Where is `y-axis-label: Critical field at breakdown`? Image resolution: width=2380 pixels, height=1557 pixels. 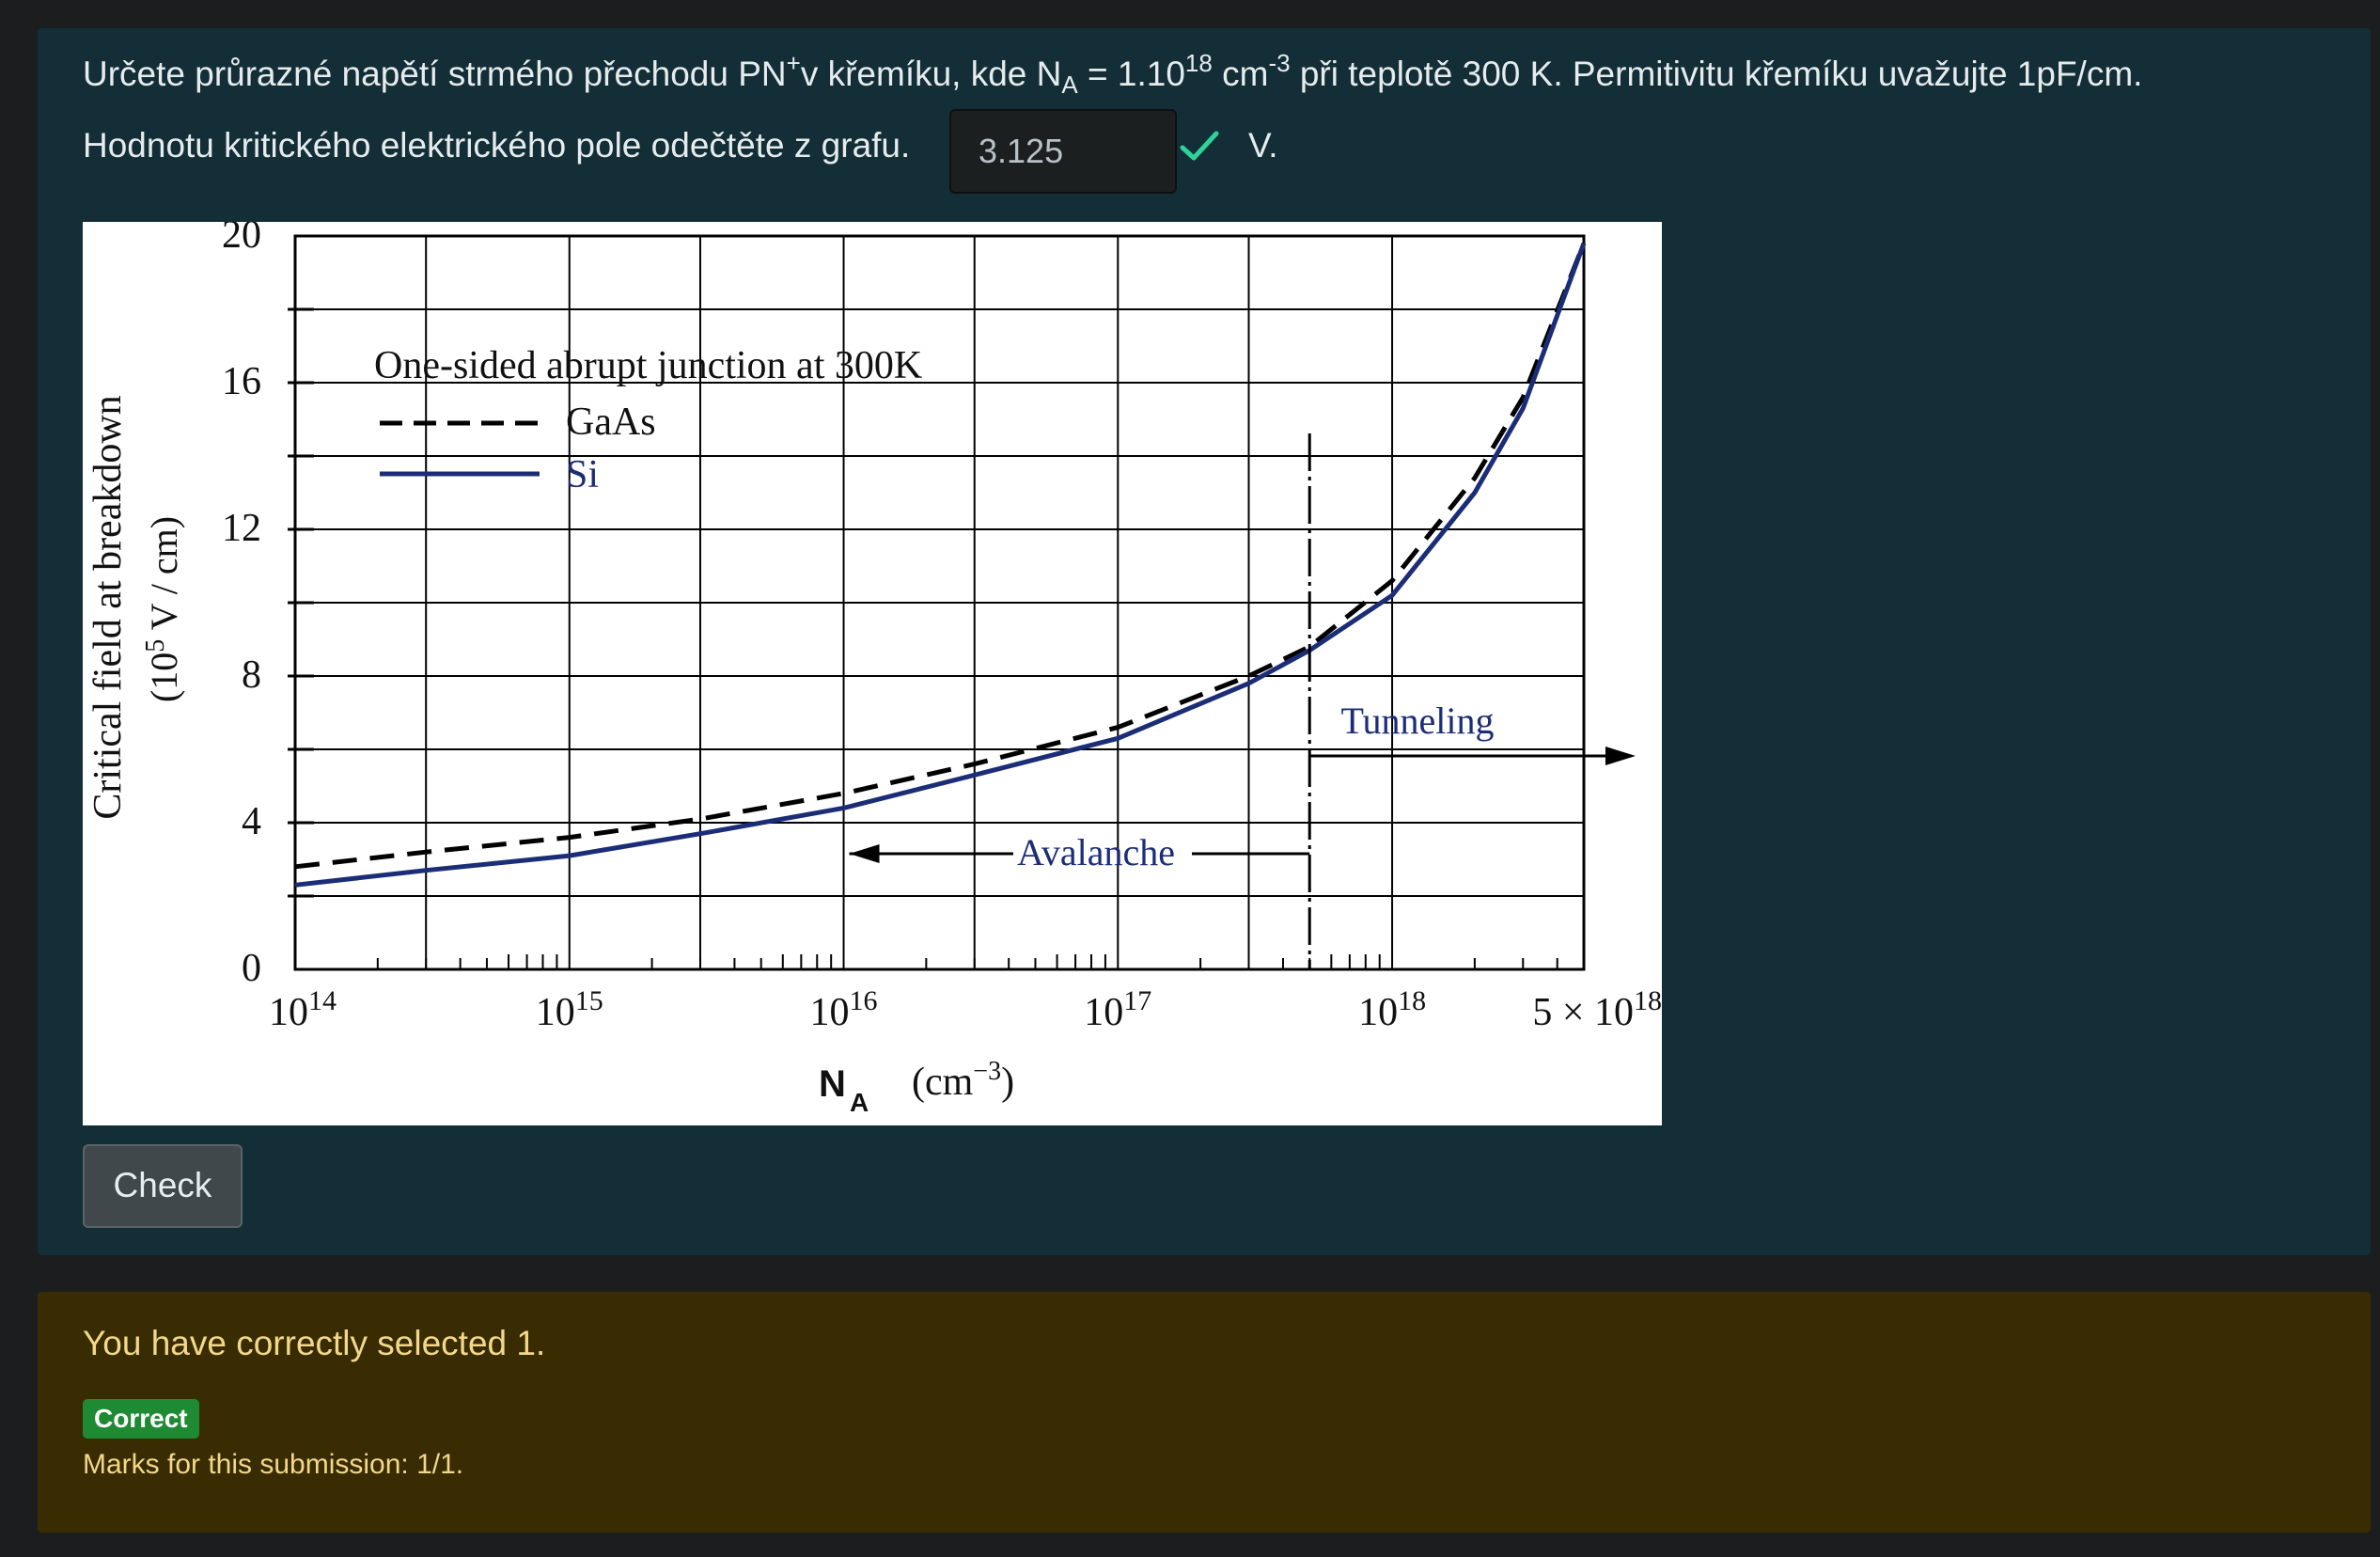
y-axis-label: Critical field at breakdown is located at coordinates (108, 607).